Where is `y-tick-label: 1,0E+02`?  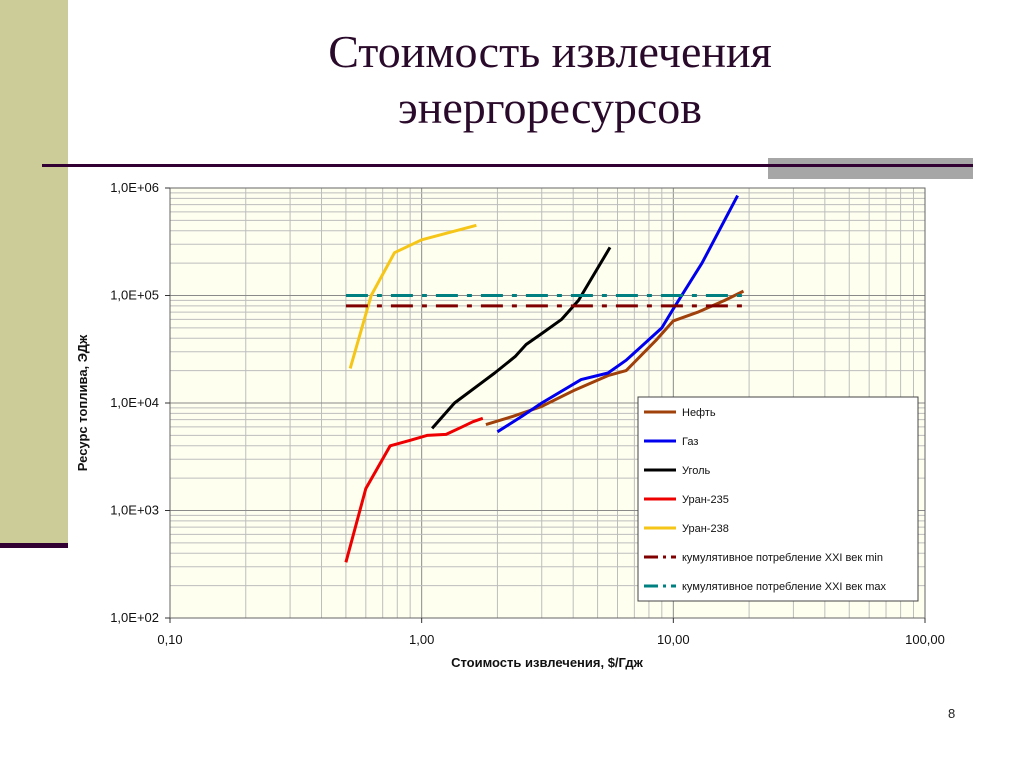
y-tick-label: 1,0E+02 is located at coordinates (134, 617).